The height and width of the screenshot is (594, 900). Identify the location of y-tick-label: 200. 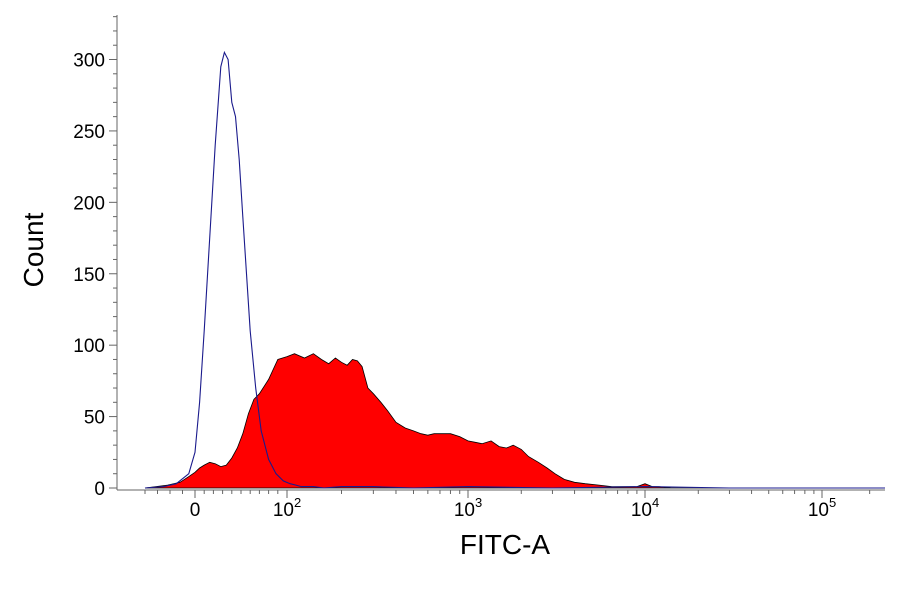
(89, 203).